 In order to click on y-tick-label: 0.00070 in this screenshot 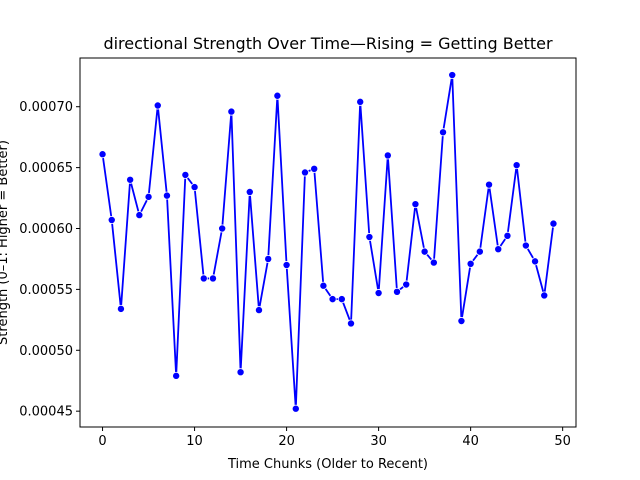, I will do `click(46, 107)`.